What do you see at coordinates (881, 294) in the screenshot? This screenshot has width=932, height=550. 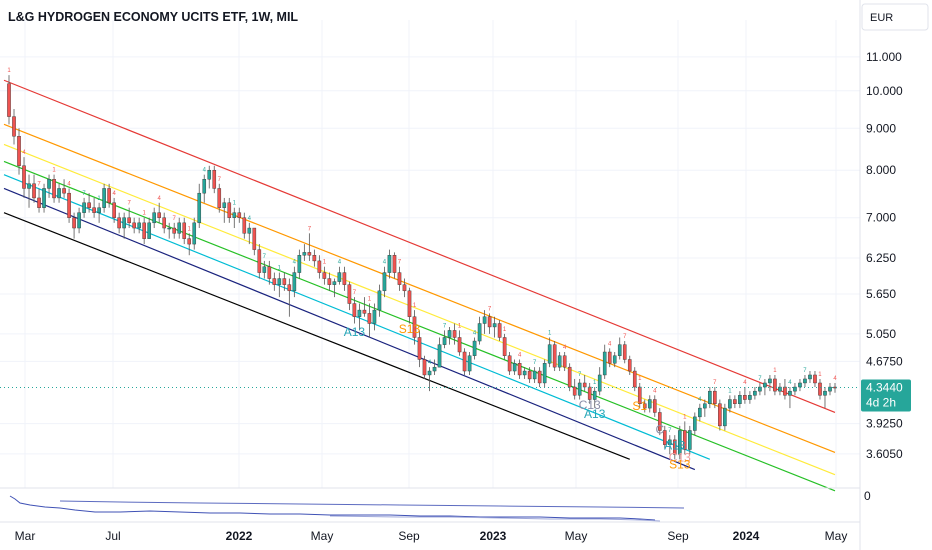 I see `y-tick-label: 5.650` at bounding box center [881, 294].